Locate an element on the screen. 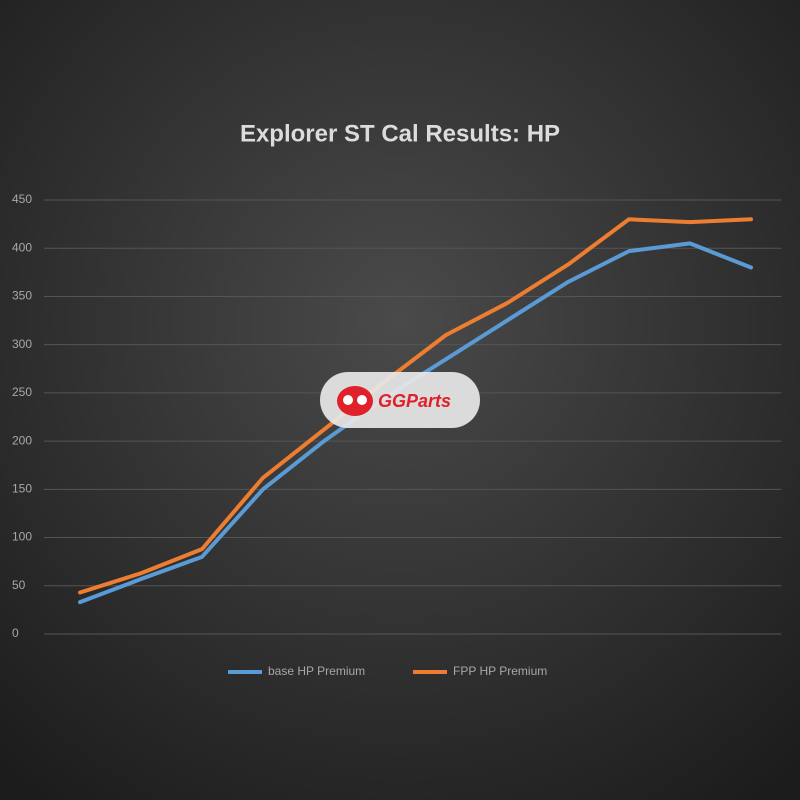 The image size is (800, 800). y-tick-label: 350 is located at coordinates (22, 296).